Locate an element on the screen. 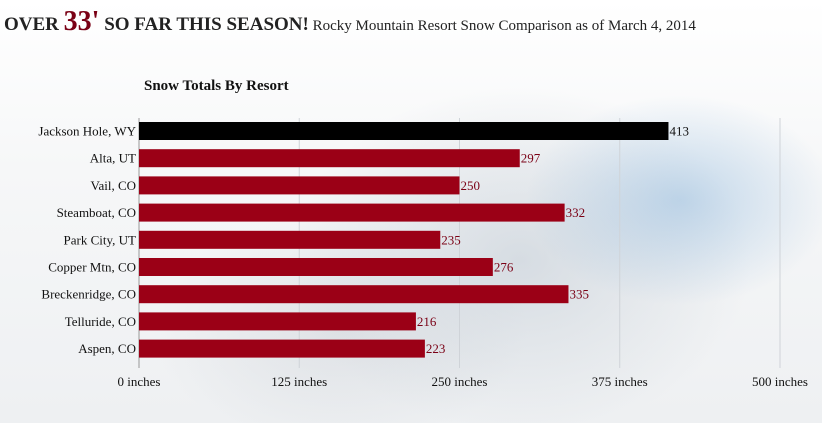 The width and height of the screenshot is (822, 423). x-tick-label: 500 inches is located at coordinates (780, 381).